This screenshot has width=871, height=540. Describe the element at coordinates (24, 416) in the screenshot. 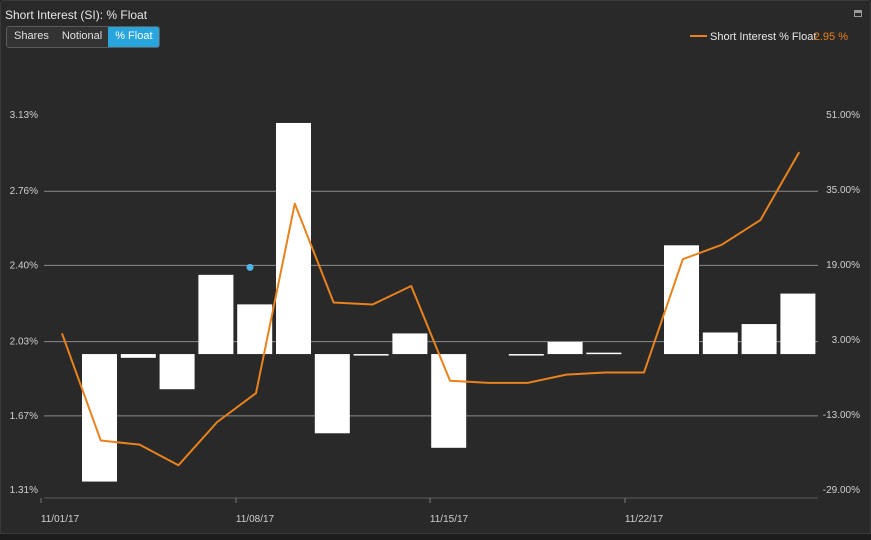

I see `left-axis-label: 1.67%` at that location.